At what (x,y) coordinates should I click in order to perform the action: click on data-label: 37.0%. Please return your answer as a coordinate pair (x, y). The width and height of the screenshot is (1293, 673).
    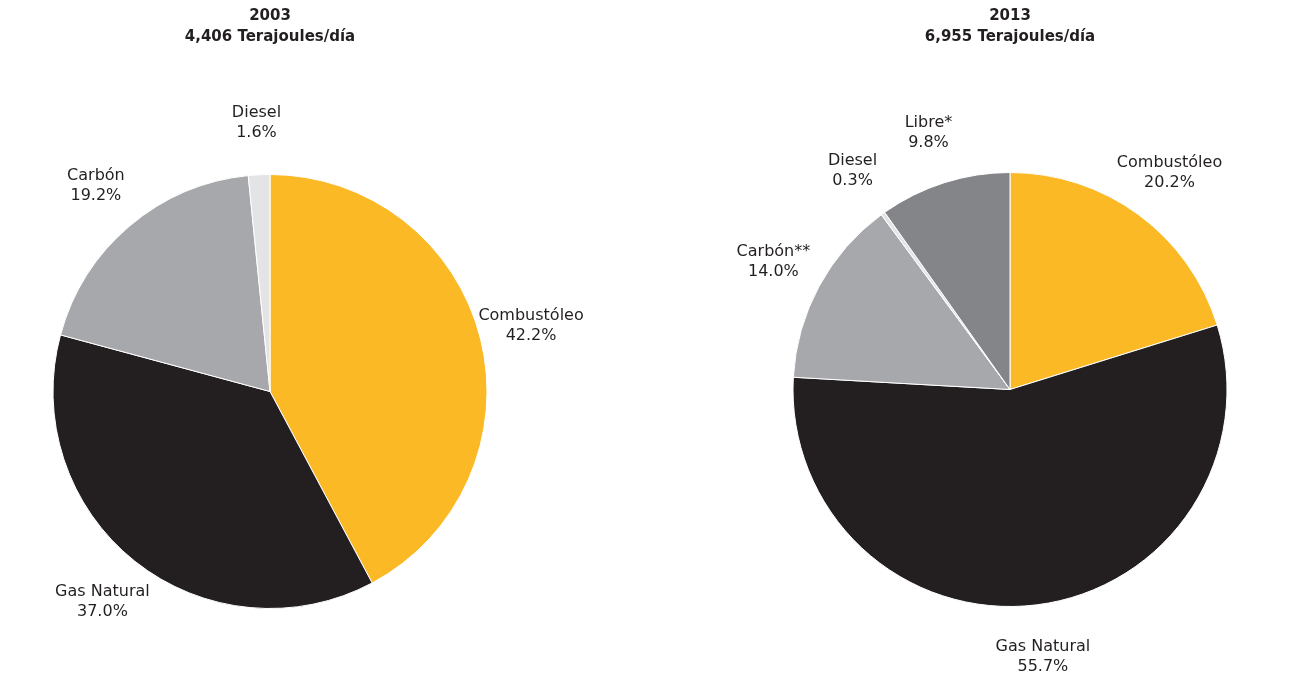
    Looking at the image, I should click on (102, 611).